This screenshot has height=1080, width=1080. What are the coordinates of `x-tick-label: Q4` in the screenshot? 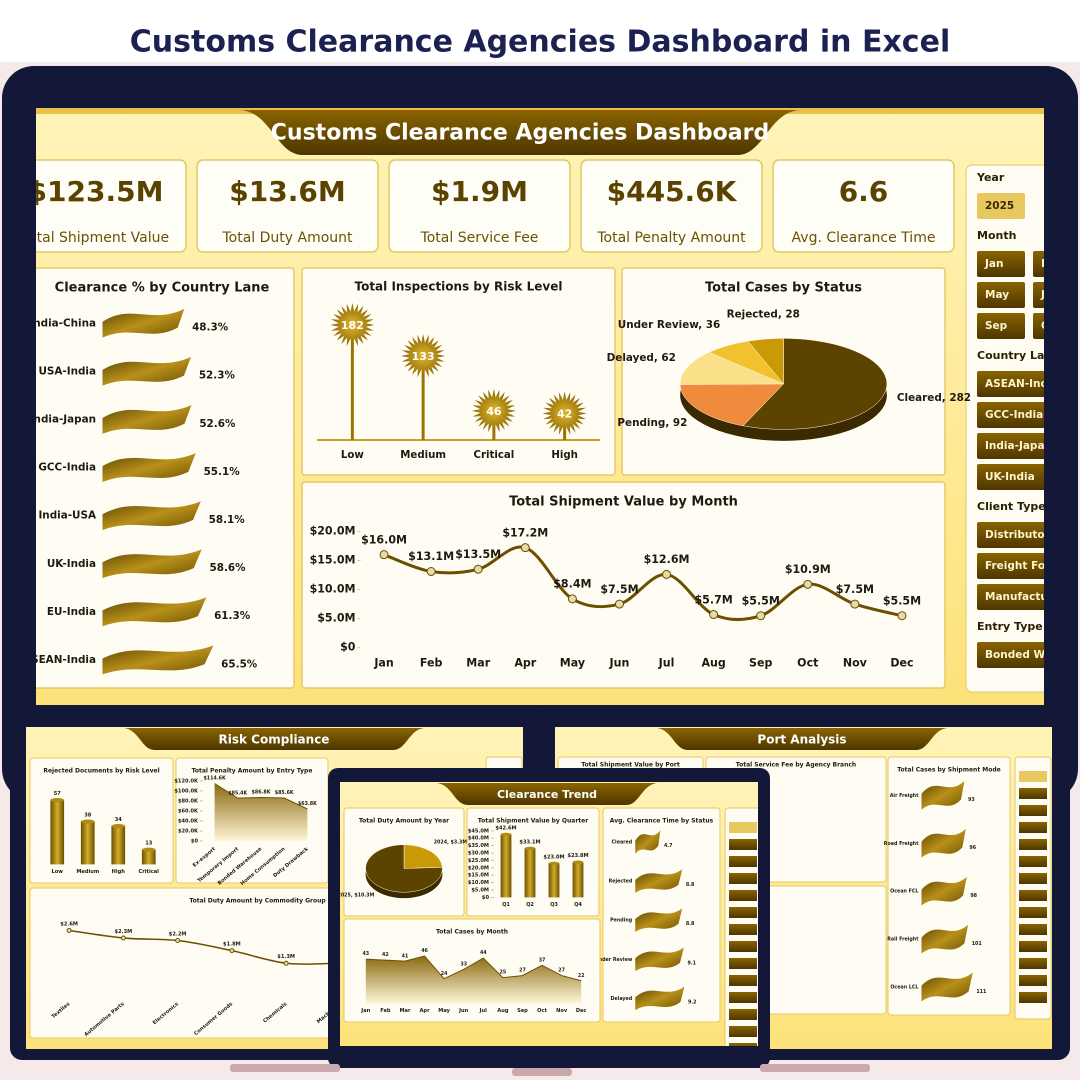 It's located at (578, 905).